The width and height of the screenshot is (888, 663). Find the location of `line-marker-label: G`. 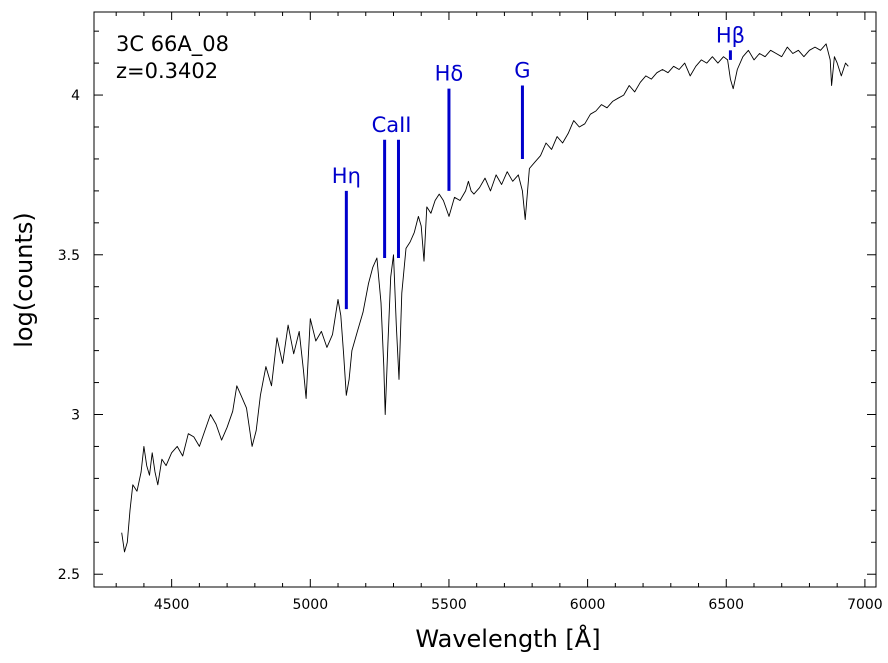

line-marker-label: G is located at coordinates (522, 70).